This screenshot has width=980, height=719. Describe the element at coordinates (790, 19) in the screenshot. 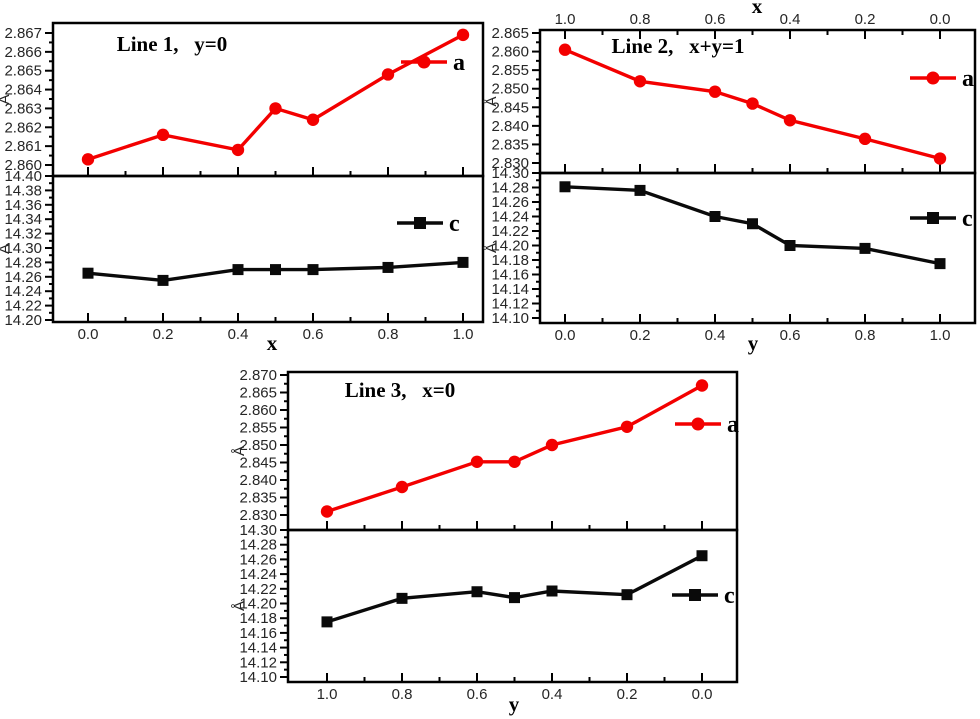

I see `top-x-tick-label: 0.4` at that location.